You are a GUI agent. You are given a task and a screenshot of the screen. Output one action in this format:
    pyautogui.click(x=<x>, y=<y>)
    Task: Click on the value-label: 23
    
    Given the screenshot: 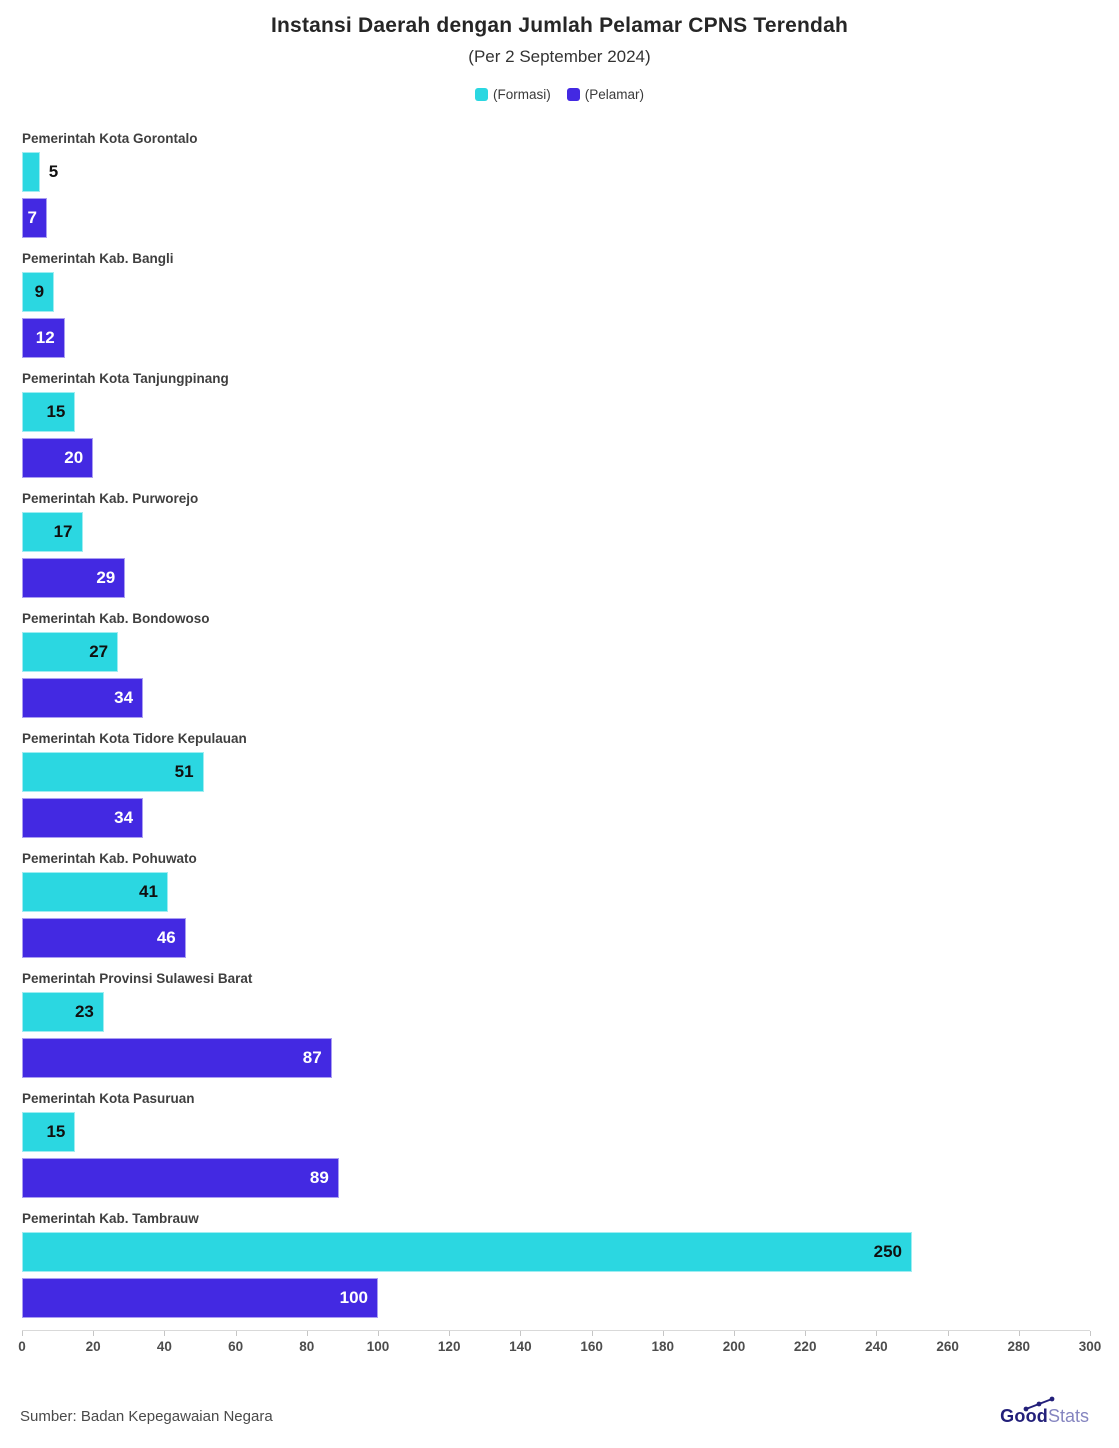 What is the action you would take?
    pyautogui.click(x=84, y=1011)
    